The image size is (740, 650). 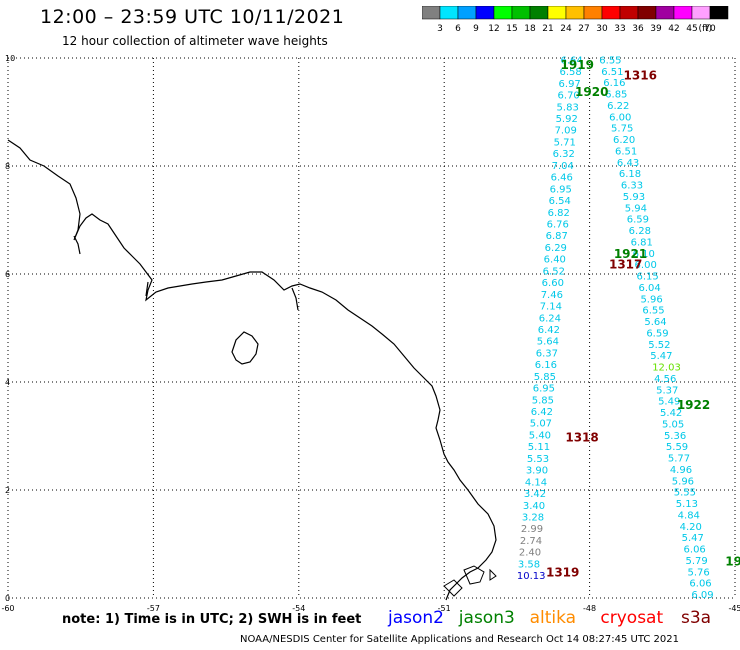 I want to click on lon-tick-label: -45, so click(x=734, y=608).